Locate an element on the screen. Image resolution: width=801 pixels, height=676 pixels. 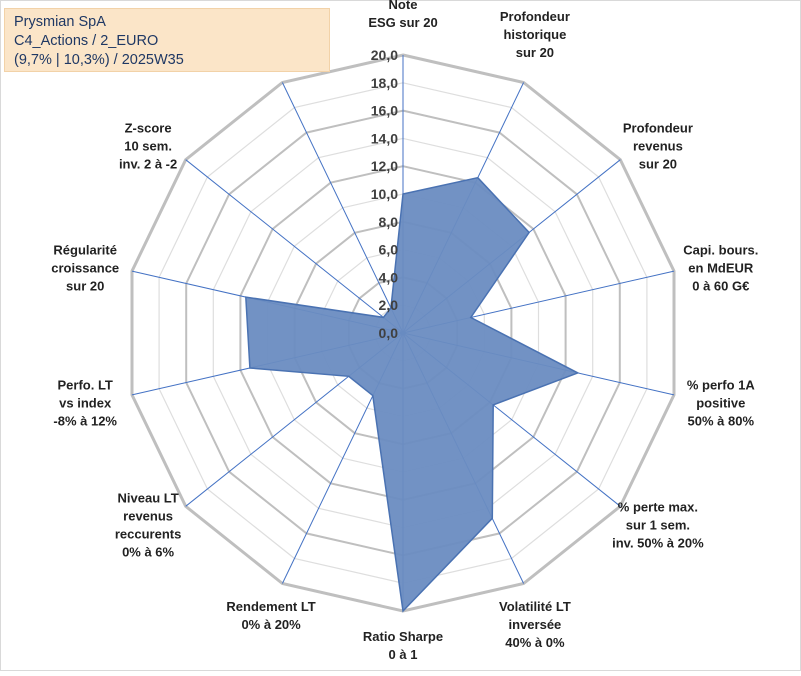
category-label-1-line-2: sur 20 is located at coordinates (535, 52).